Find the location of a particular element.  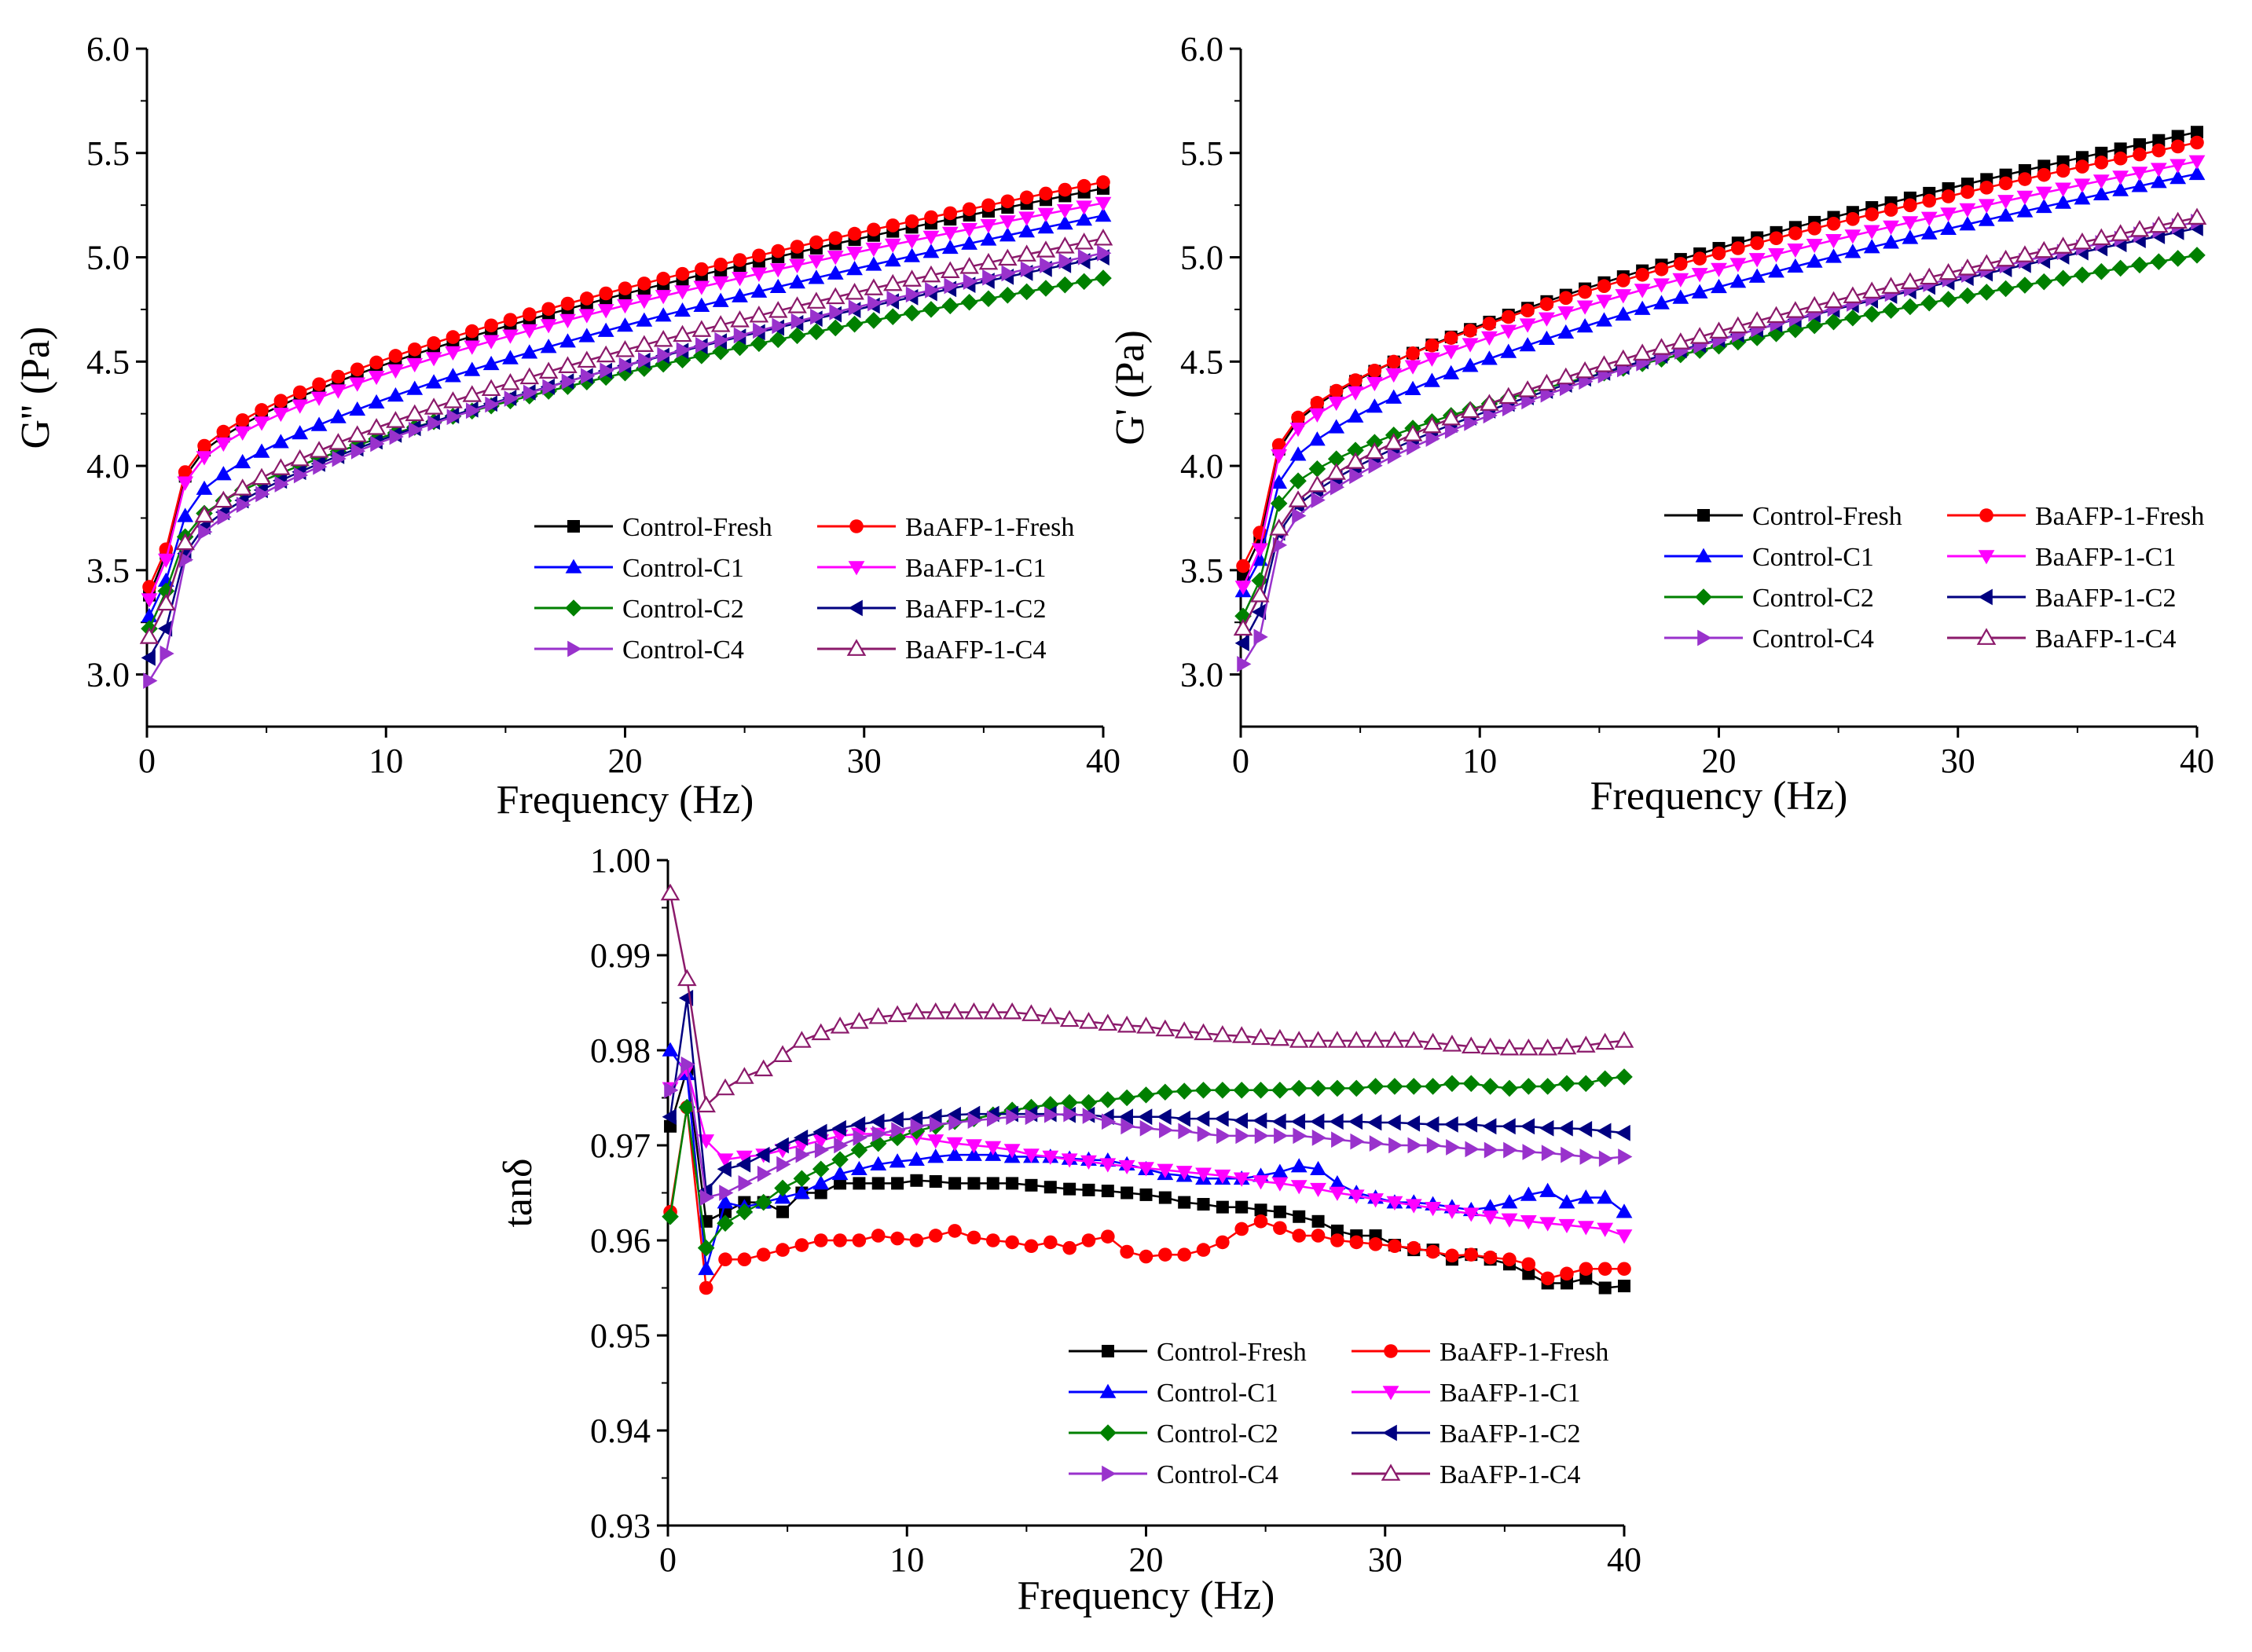

x-tick-label: 40 is located at coordinates (2197, 761).